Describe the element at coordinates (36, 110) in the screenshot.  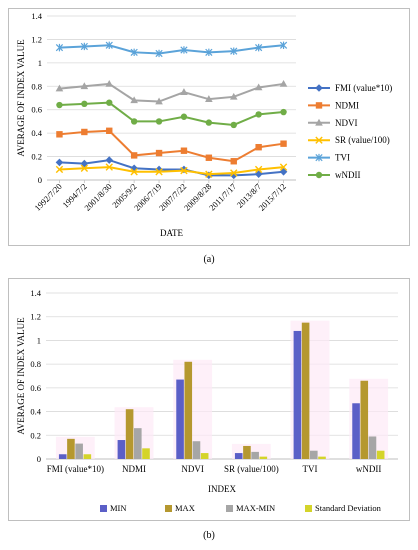
I see `a-y-tick-label: 0.6` at that location.